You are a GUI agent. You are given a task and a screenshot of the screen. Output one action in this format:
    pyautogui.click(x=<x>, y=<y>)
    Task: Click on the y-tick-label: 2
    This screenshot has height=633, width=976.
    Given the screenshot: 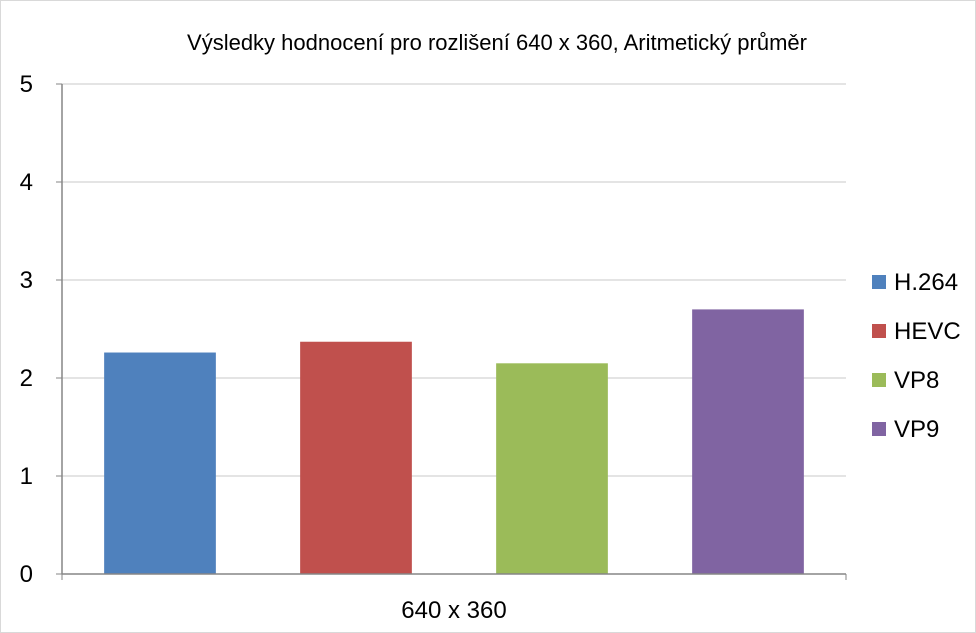 What is the action you would take?
    pyautogui.click(x=26, y=378)
    